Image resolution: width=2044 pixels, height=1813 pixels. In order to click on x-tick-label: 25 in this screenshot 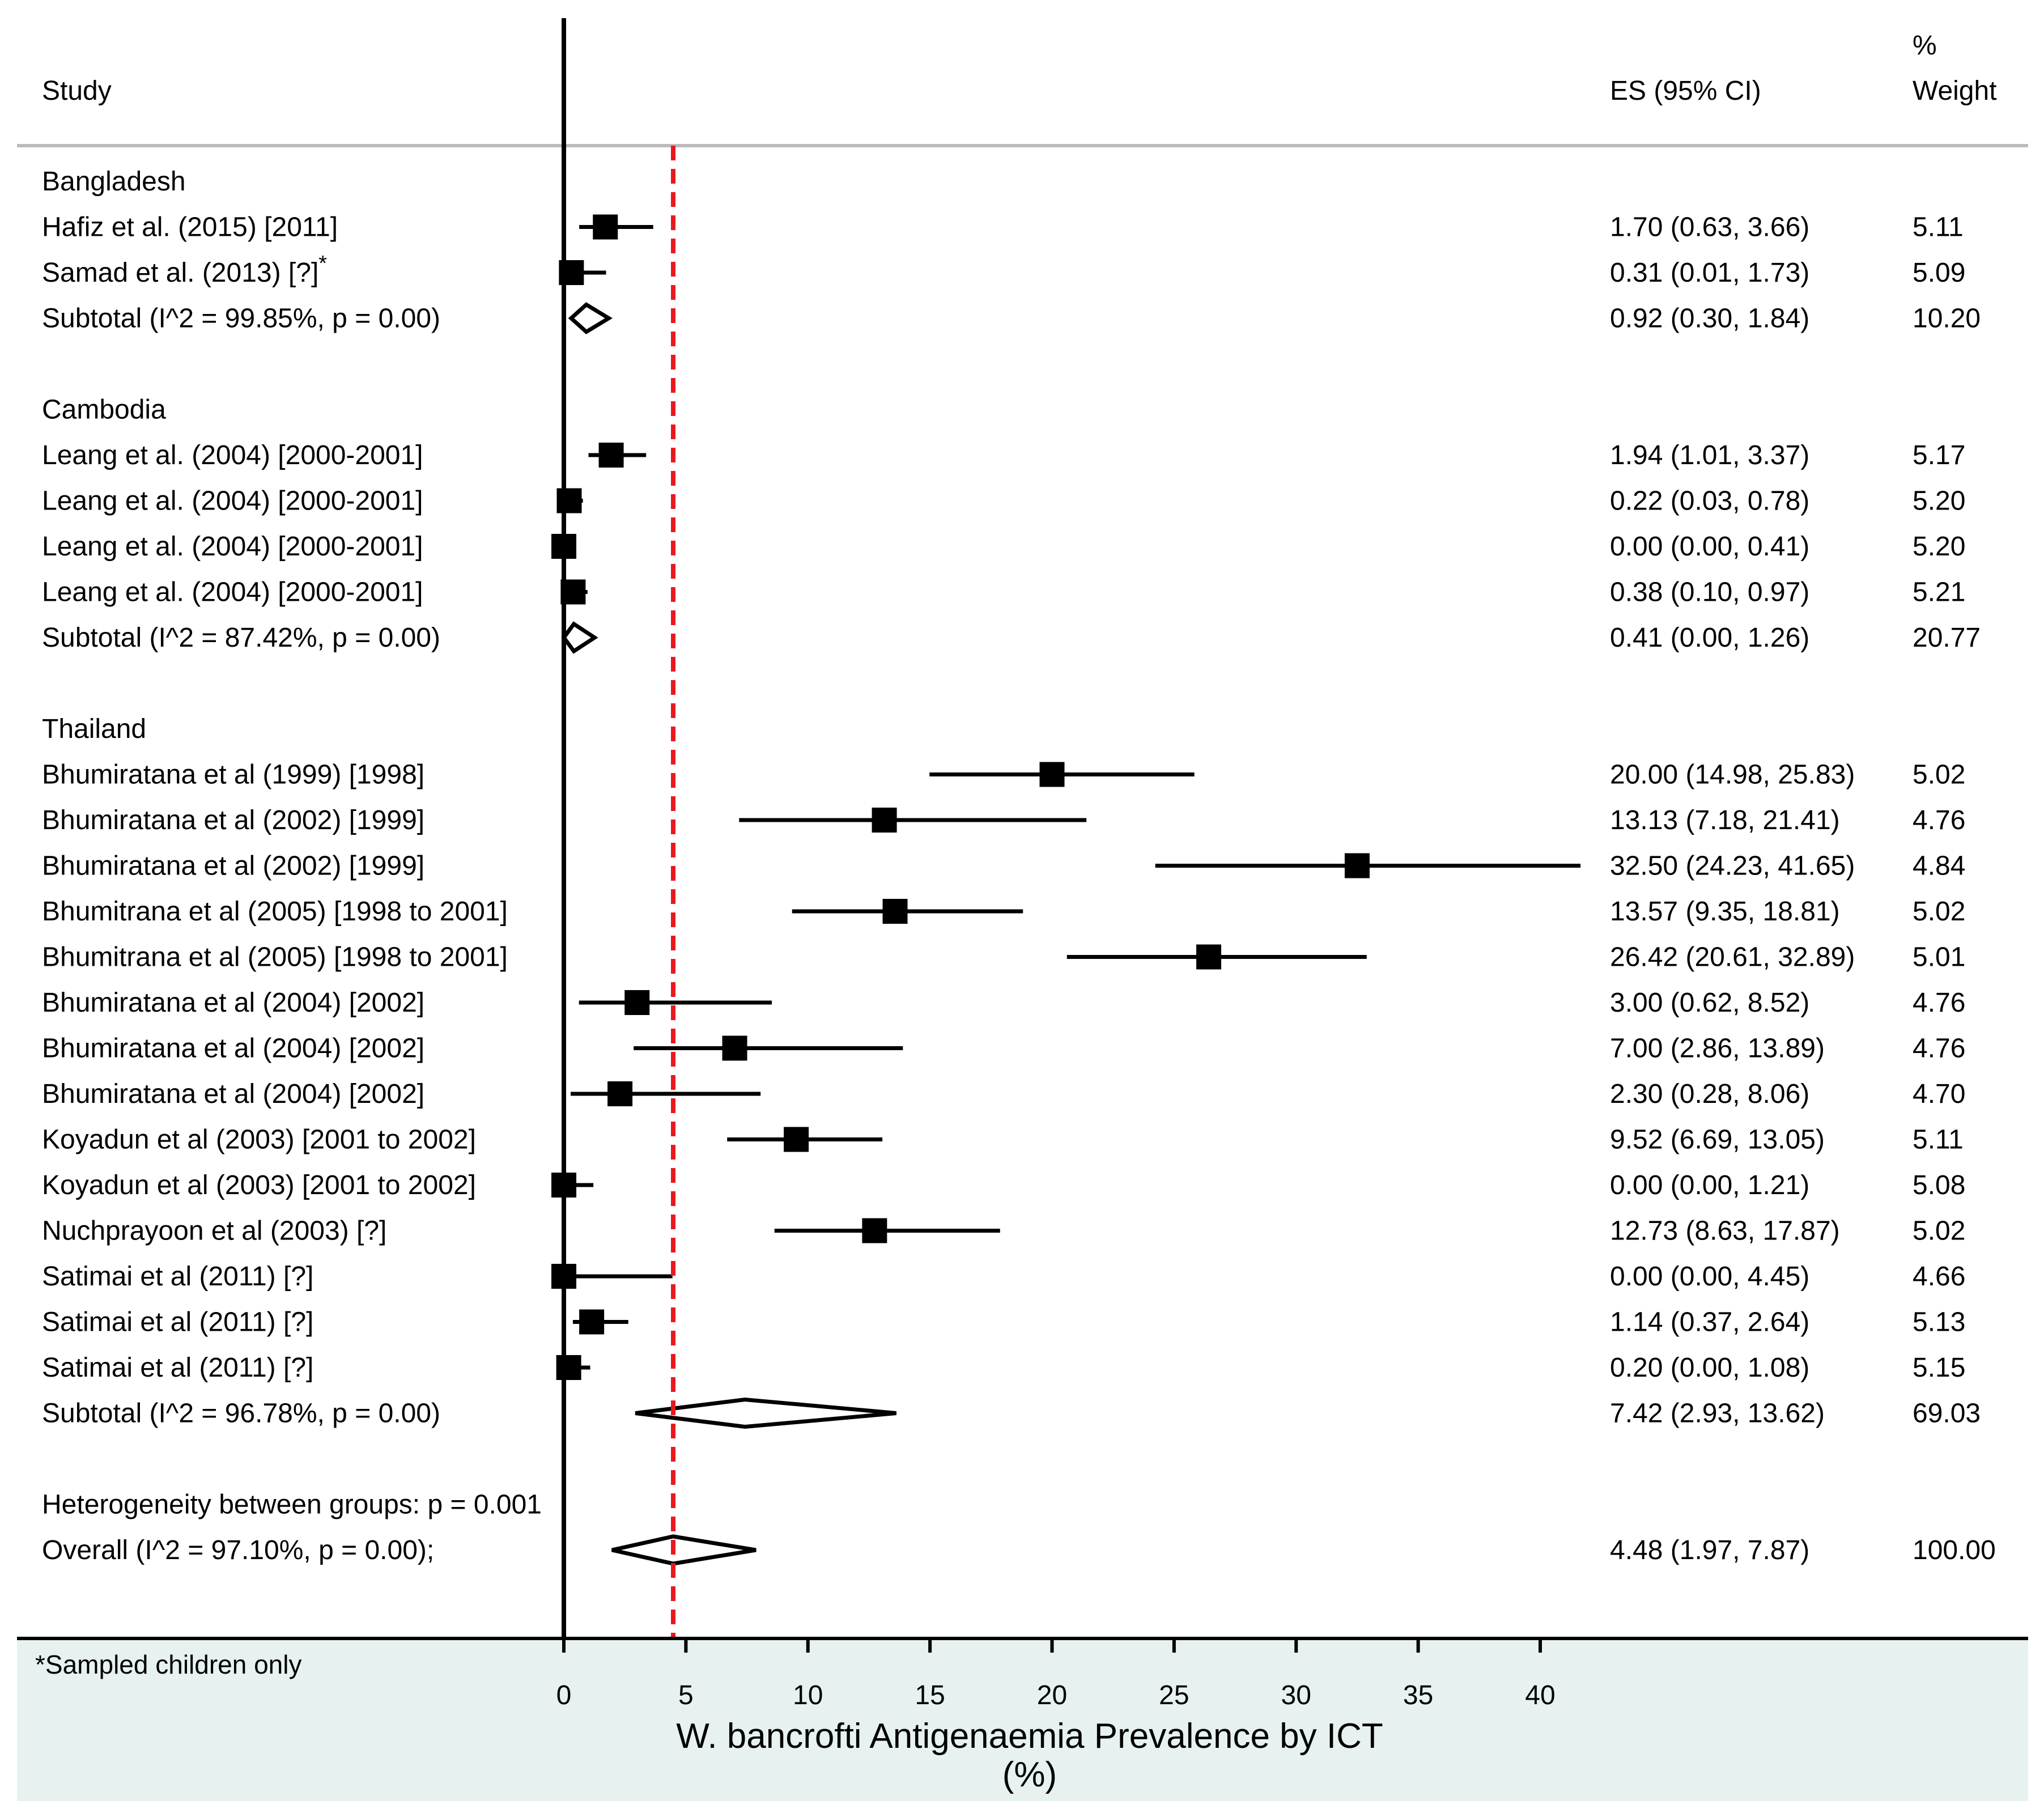, I will do `click(1174, 1695)`.